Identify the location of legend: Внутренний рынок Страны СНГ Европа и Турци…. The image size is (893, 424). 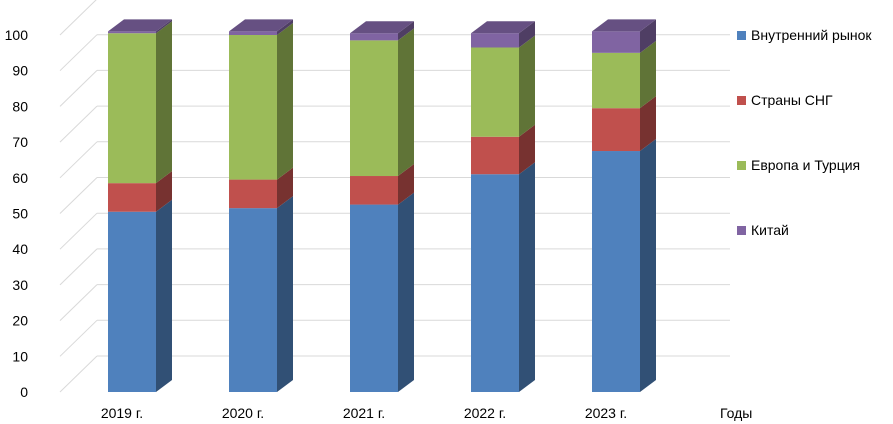
(804, 132).